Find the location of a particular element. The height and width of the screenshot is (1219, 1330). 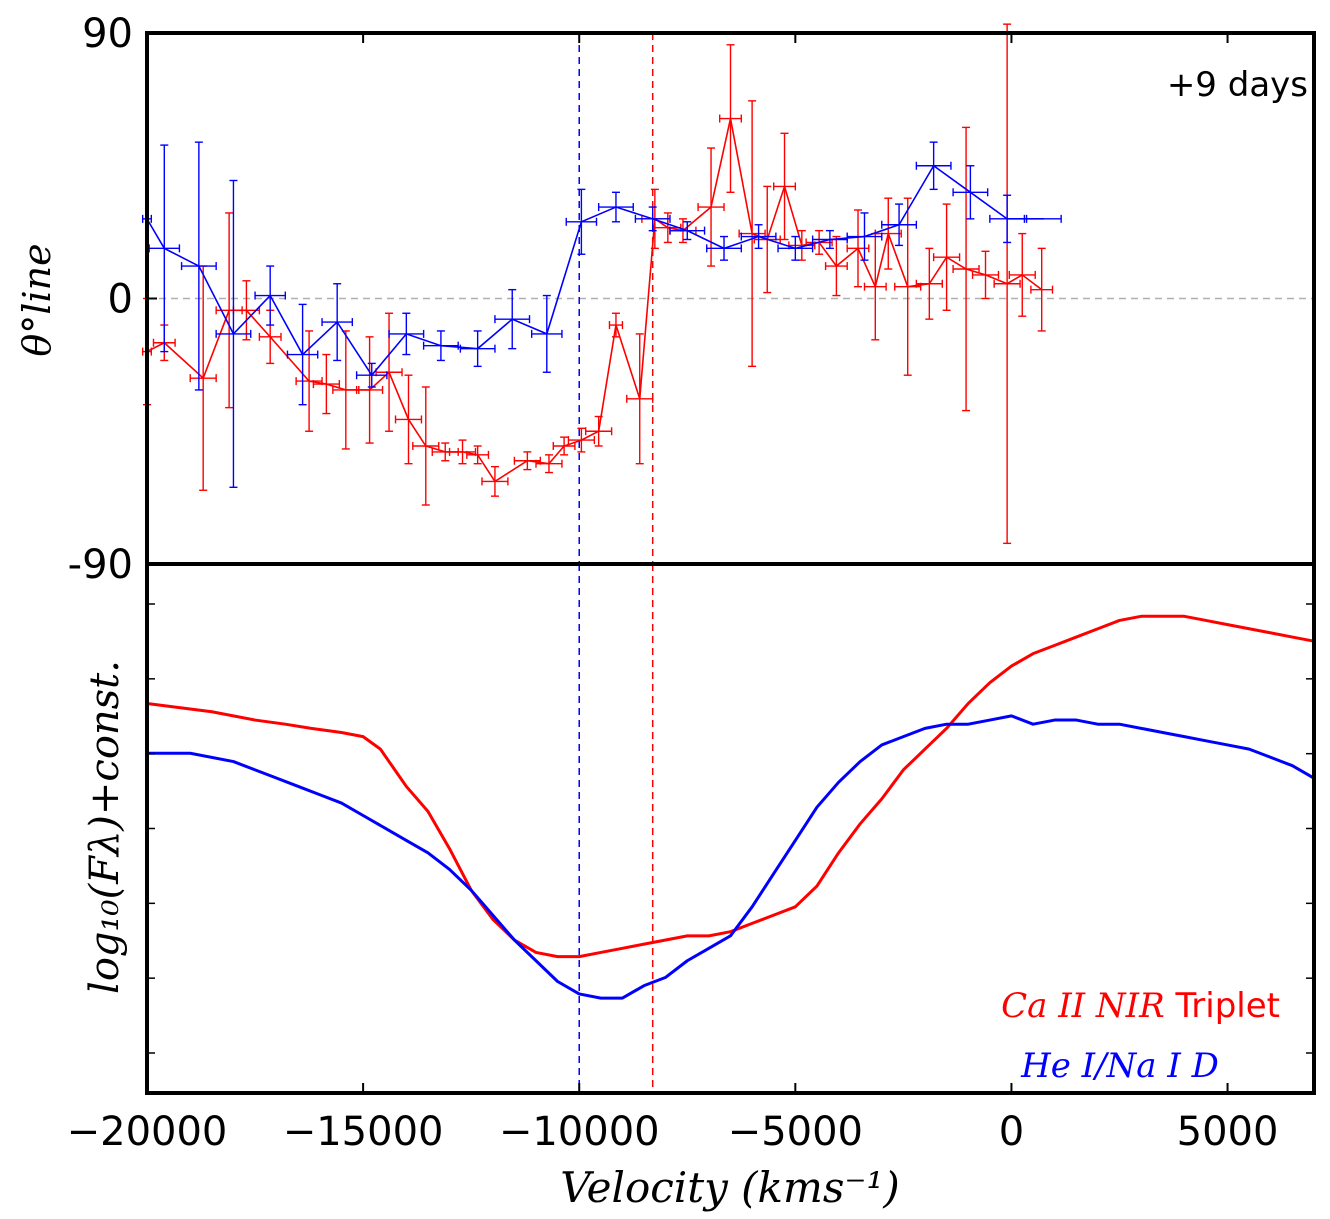

x-tick-label: 0 is located at coordinates (1011, 1132).